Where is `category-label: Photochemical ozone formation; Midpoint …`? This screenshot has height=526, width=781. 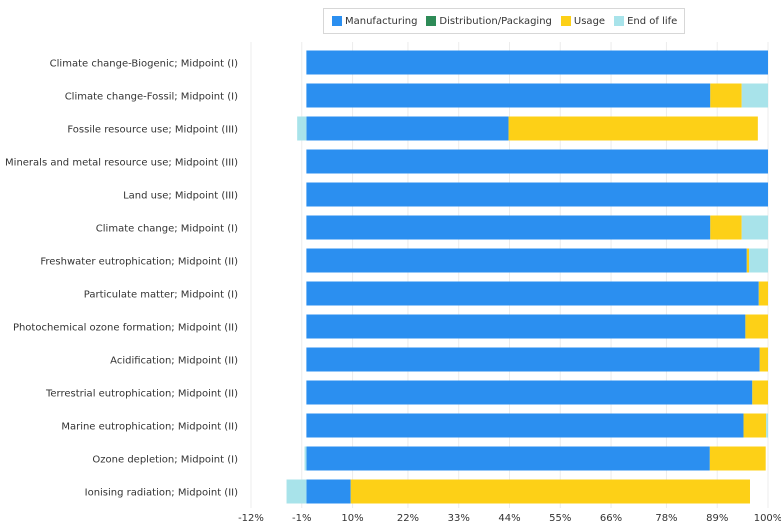 category-label: Photochemical ozone formation; Midpoint … is located at coordinates (125, 328).